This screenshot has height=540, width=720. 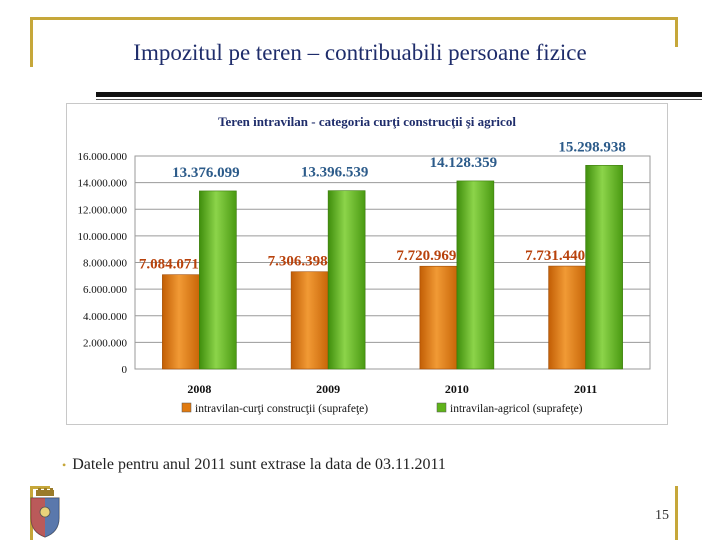 What do you see at coordinates (335, 173) in the screenshot?
I see `data-label: 13.396.539` at bounding box center [335, 173].